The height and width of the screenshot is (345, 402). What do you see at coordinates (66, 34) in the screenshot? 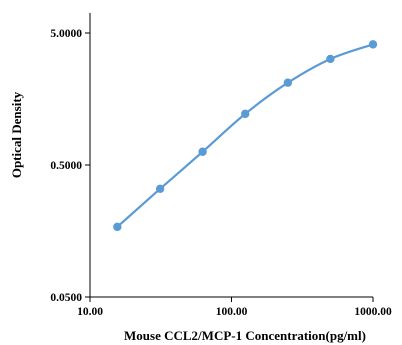
I see `y-tick-label: 5.0000` at bounding box center [66, 34].